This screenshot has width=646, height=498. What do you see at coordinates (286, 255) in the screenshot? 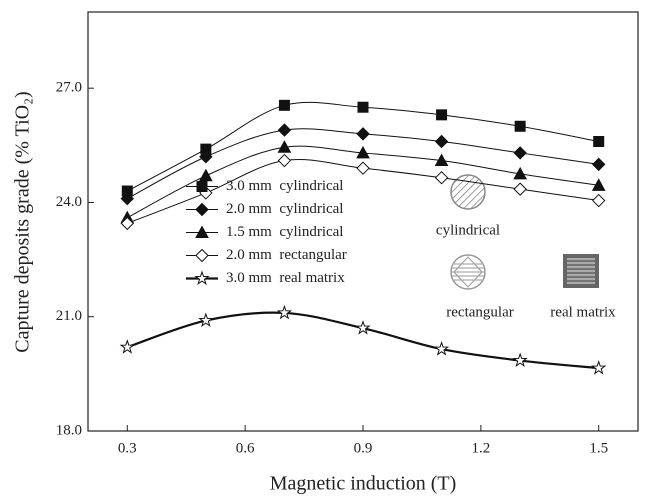
I see `legend-label: 2.0 mm rectangular` at bounding box center [286, 255].